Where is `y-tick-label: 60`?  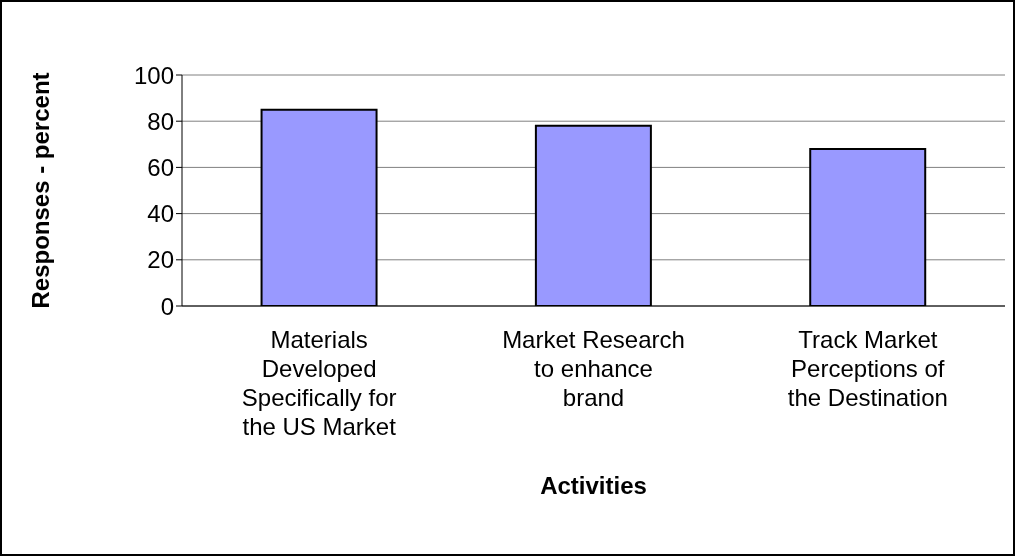 y-tick-label: 60 is located at coordinates (160, 167).